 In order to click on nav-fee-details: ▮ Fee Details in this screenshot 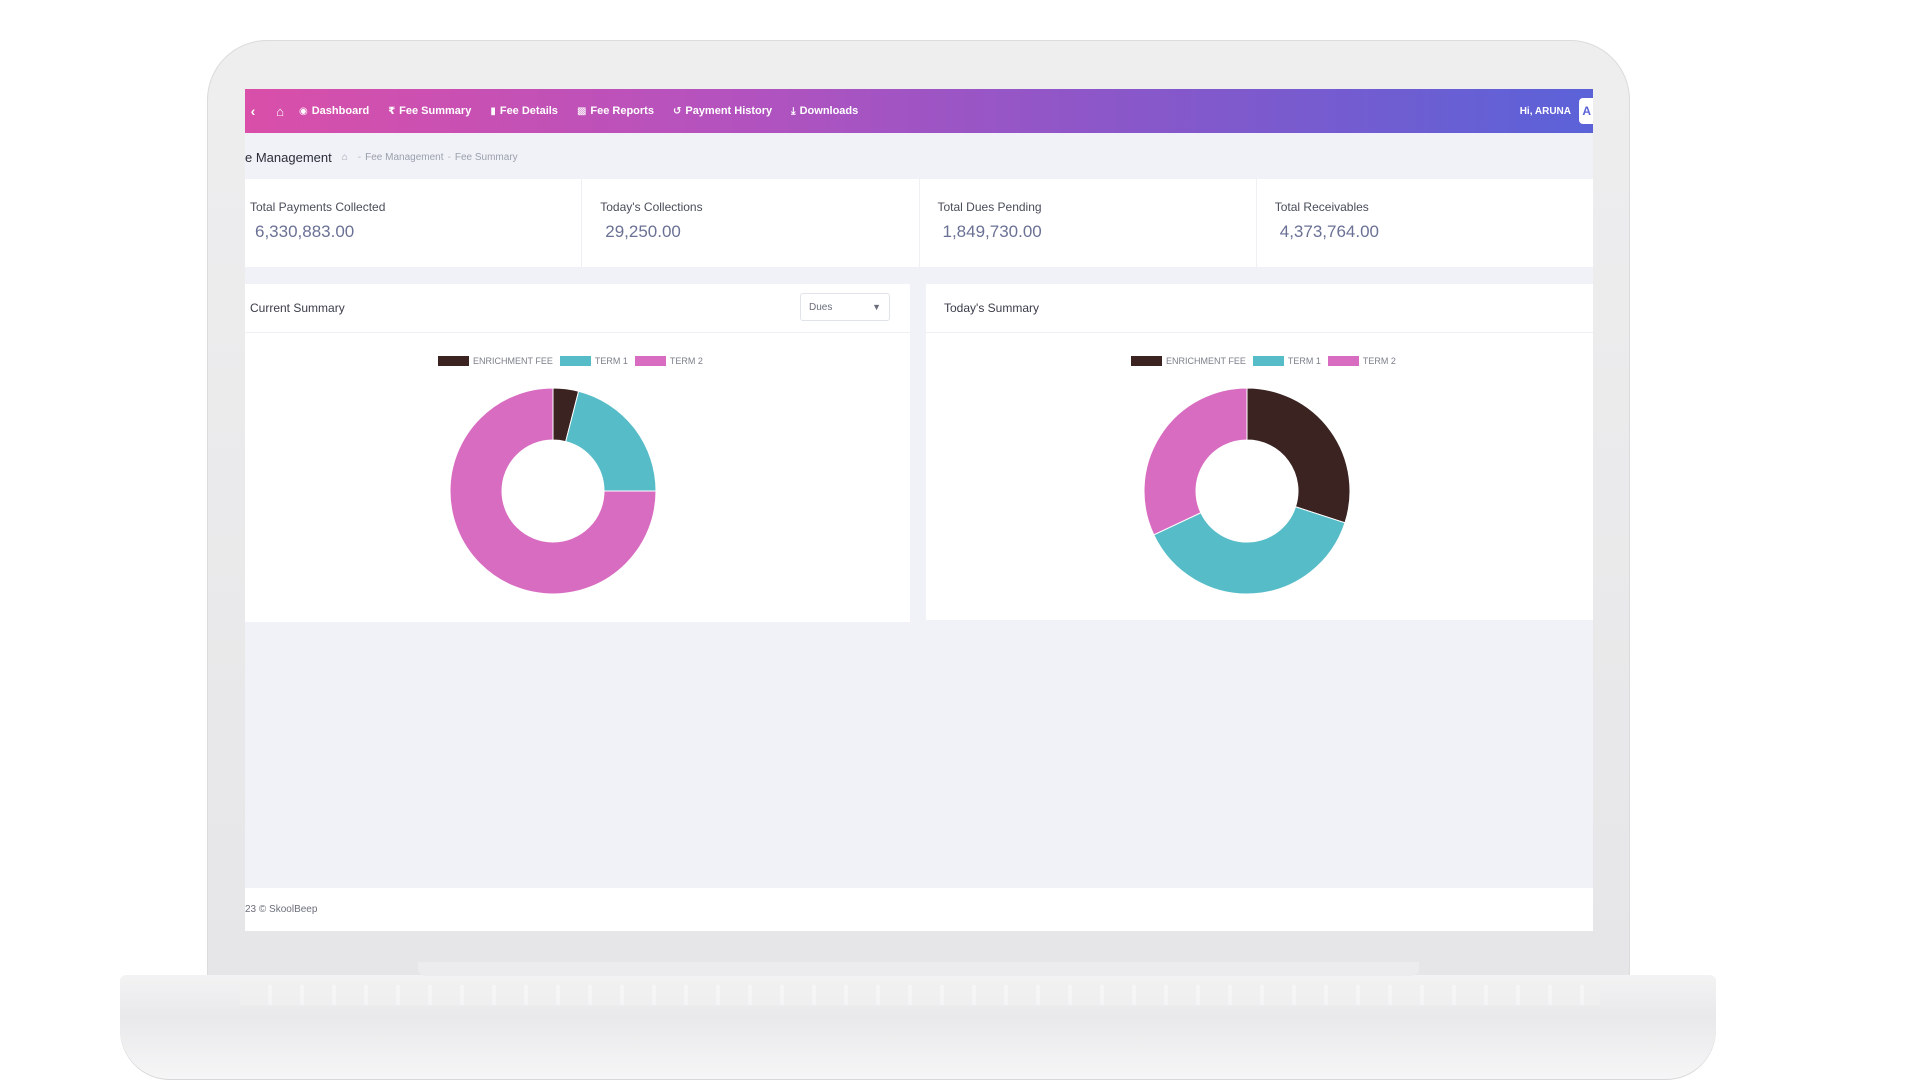, I will do `click(524, 111)`.